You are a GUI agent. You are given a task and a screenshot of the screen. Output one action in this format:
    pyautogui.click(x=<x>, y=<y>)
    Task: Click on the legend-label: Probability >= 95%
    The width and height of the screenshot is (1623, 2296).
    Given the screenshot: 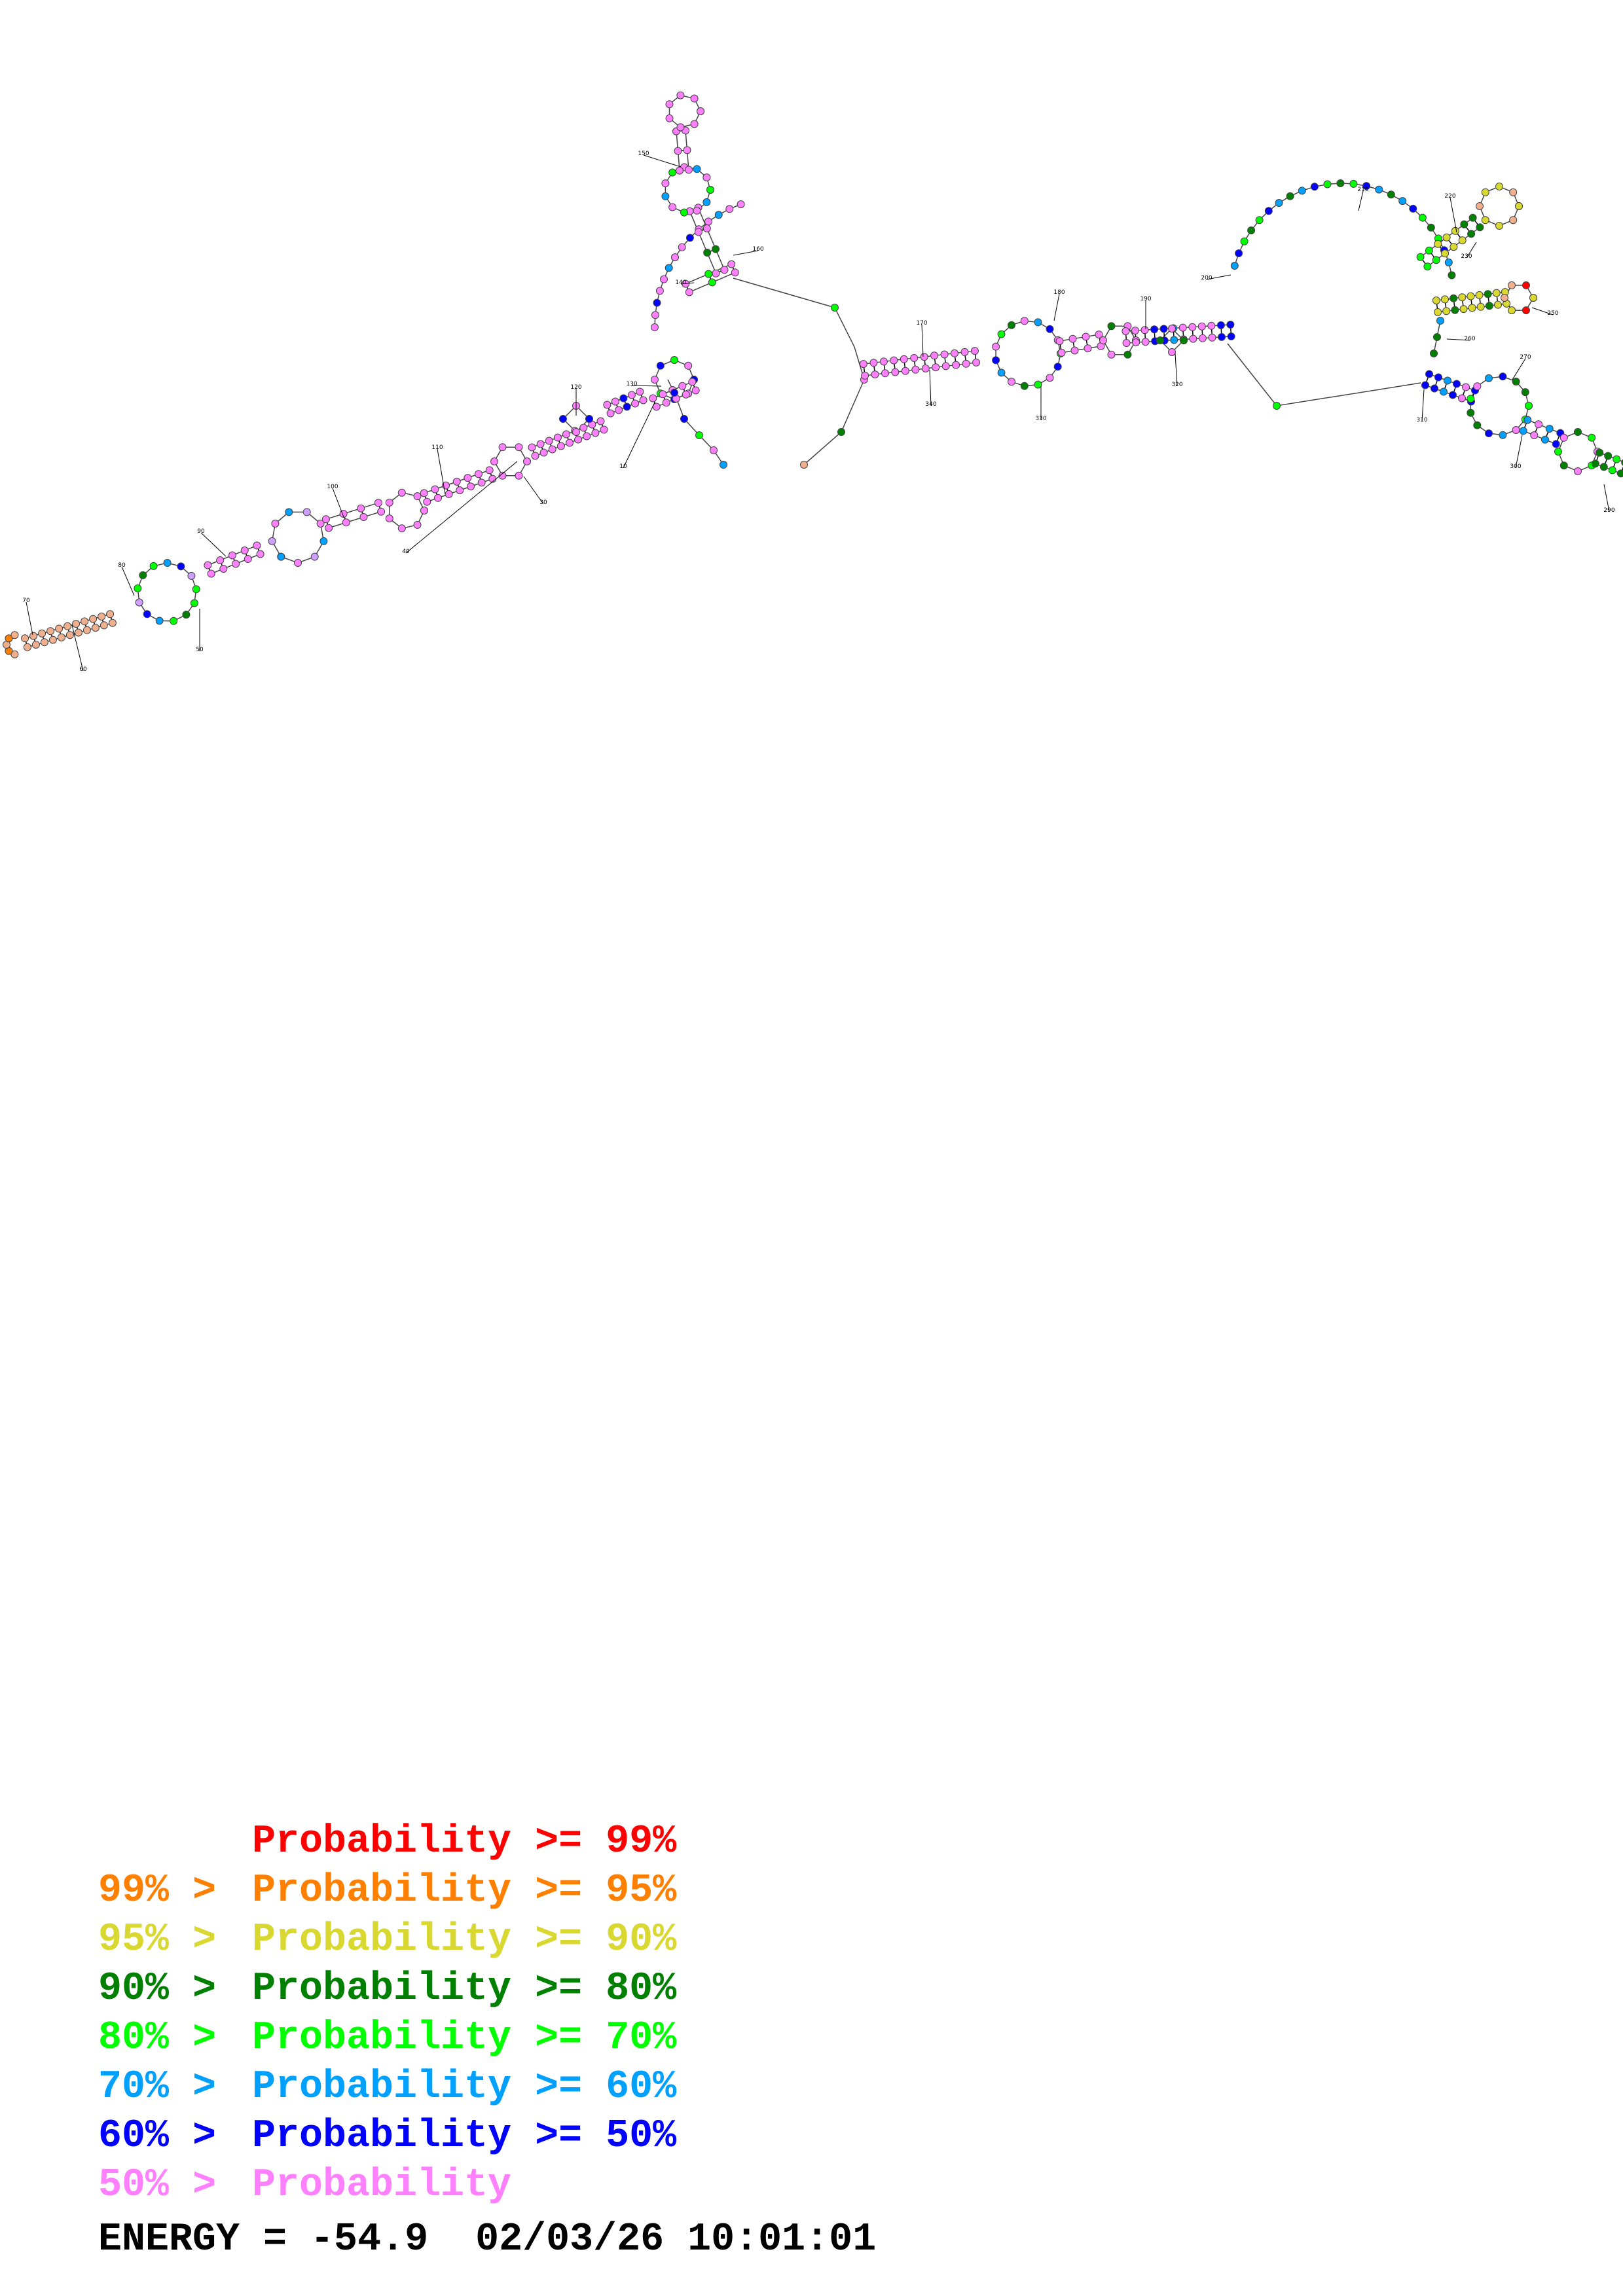 What is the action you would take?
    pyautogui.click(x=464, y=1891)
    